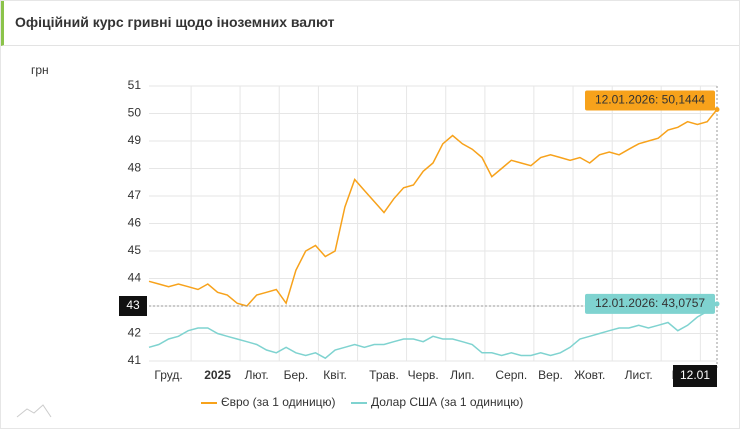 The height and width of the screenshot is (429, 740). What do you see at coordinates (135, 168) in the screenshot?
I see `y-tick-label: 48` at bounding box center [135, 168].